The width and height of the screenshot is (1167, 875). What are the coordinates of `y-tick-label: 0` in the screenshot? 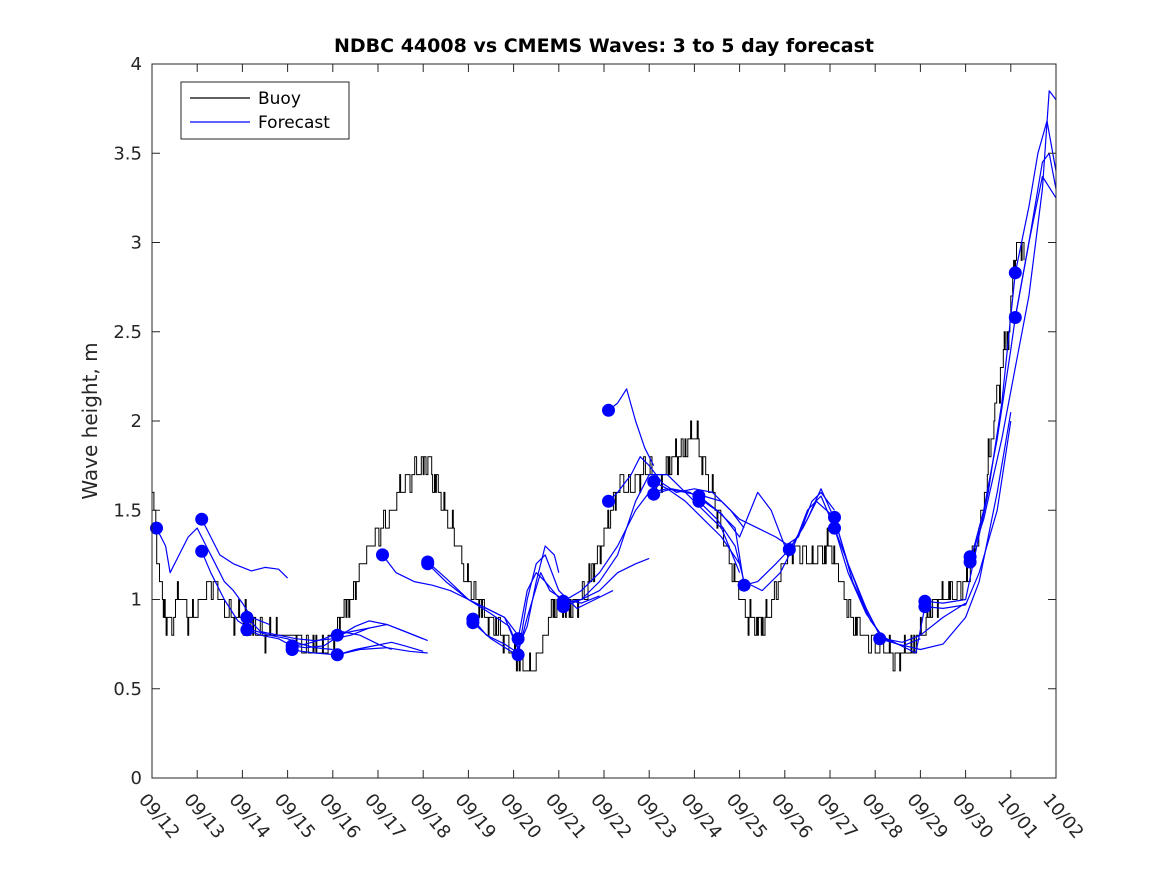 It's located at (136, 778).